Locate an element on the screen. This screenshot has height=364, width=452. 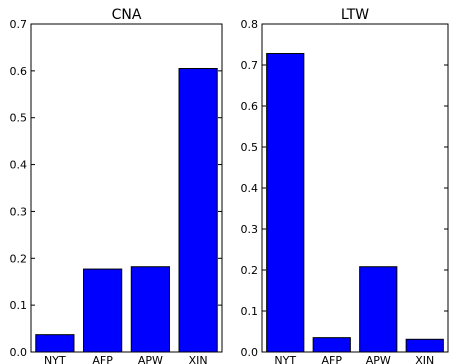
y-tick-label: 0.8 is located at coordinates (250, 24).